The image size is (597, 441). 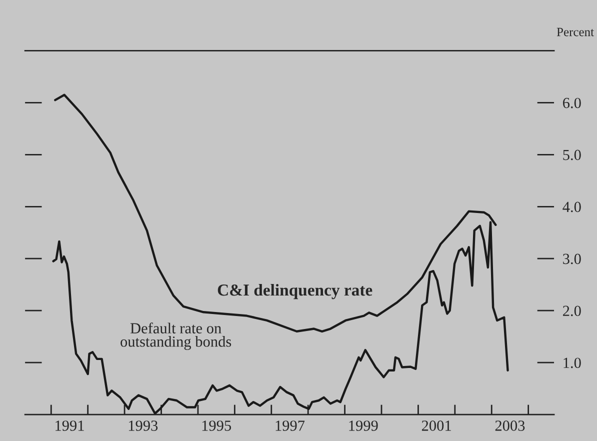 I want to click on y-axis-title: Percent, so click(x=575, y=32).